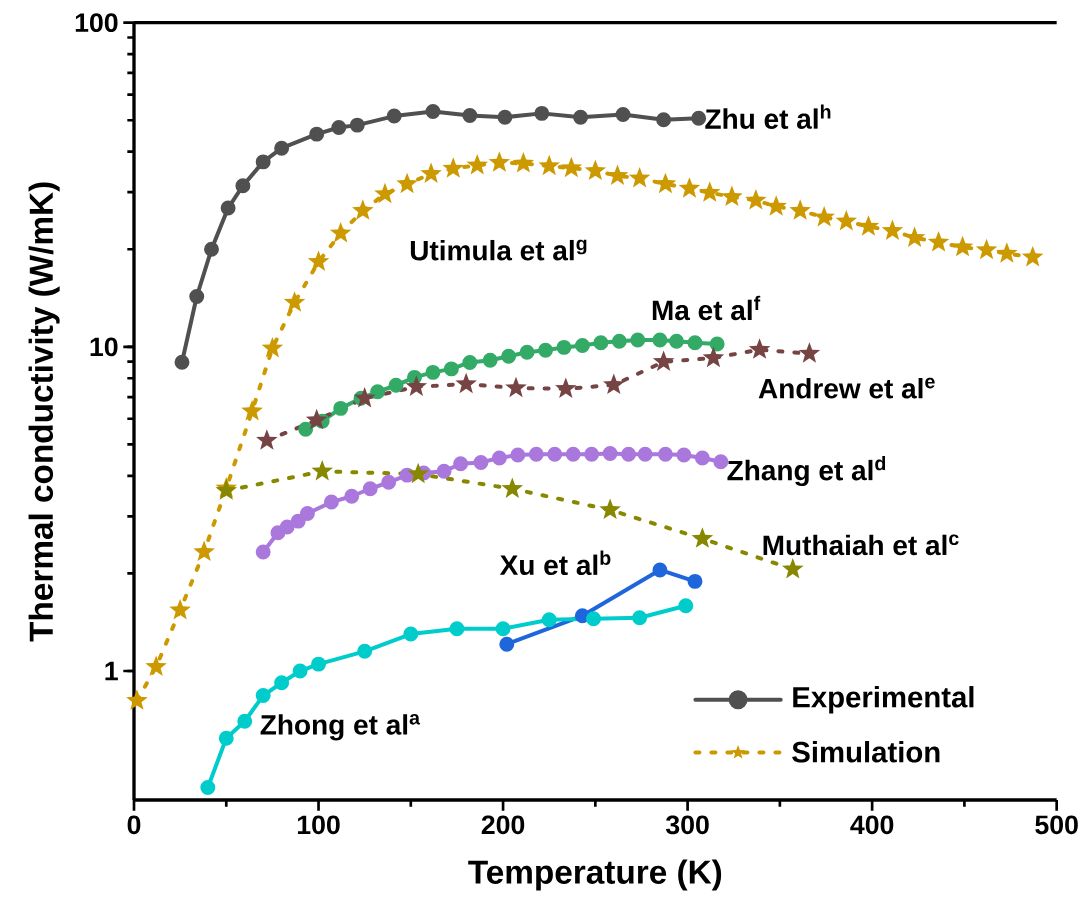 Image resolution: width=1084 pixels, height=924 pixels. I want to click on series-label: Ma et al$^{f}$, so click(706, 308).